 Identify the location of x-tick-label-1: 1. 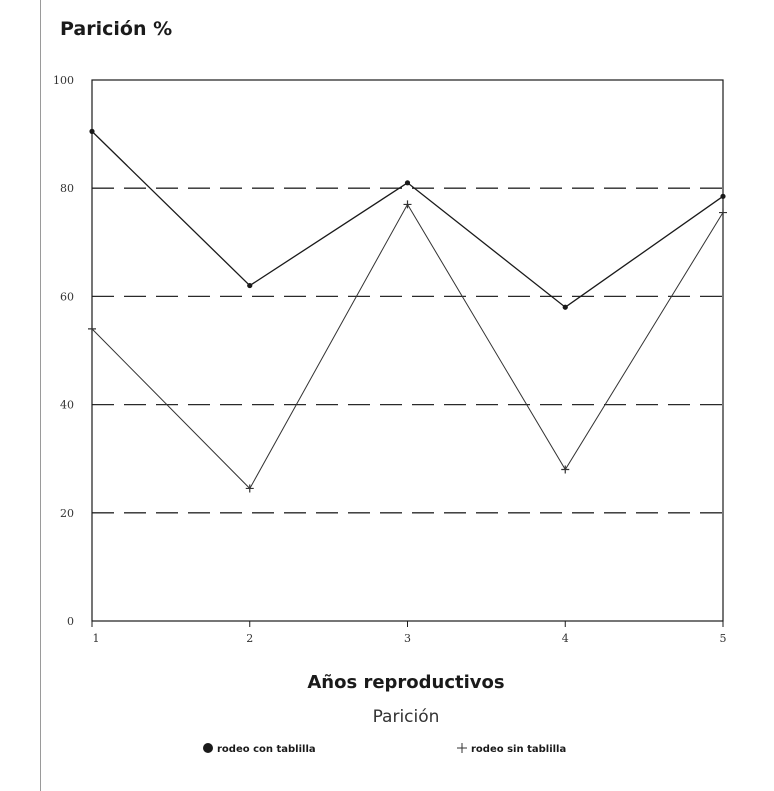
(96, 638).